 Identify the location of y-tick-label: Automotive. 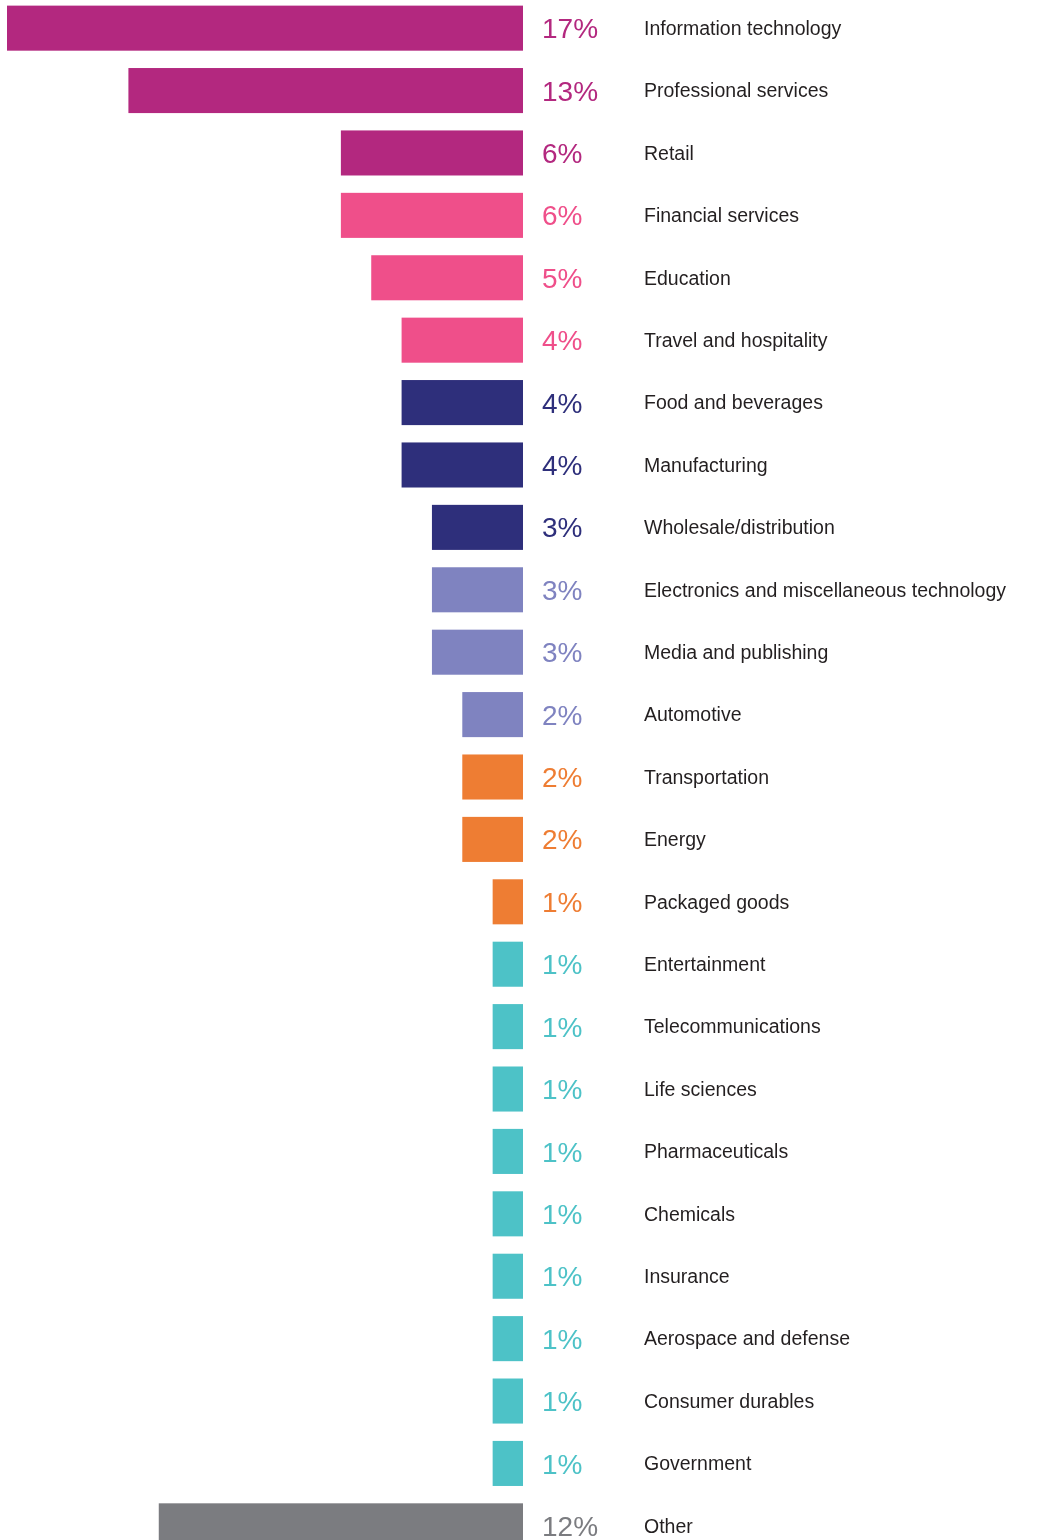
(693, 714).